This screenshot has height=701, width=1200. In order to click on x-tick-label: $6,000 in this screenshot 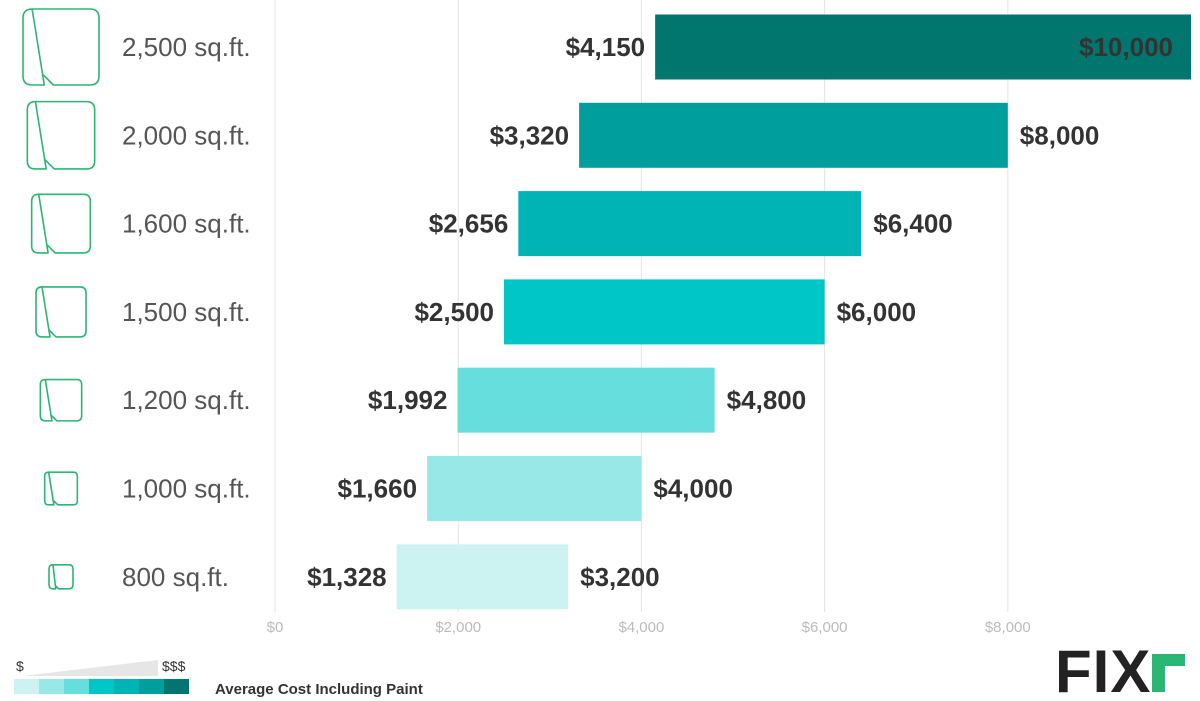, I will do `click(825, 627)`.